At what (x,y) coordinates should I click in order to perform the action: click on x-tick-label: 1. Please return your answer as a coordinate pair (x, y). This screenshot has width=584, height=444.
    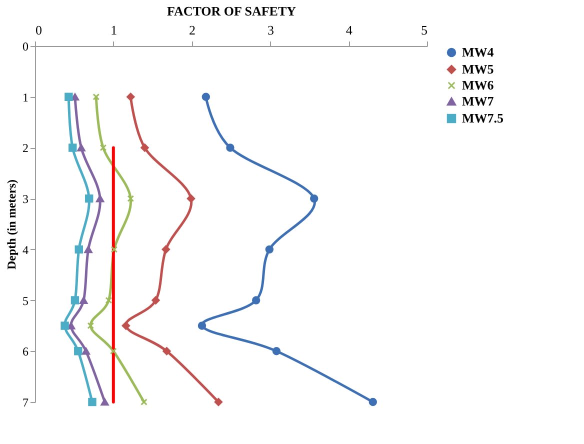
    Looking at the image, I should click on (114, 30).